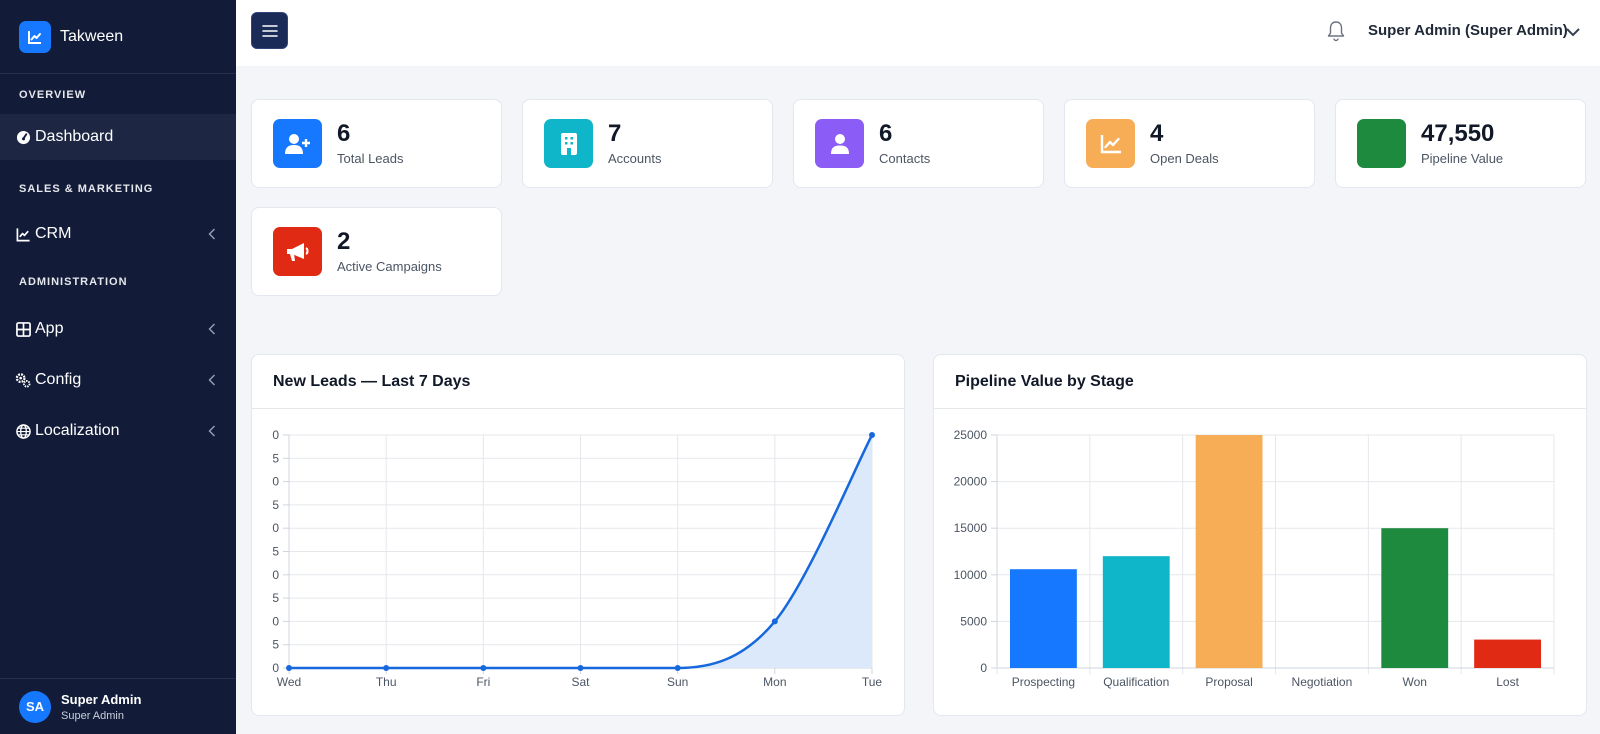  What do you see at coordinates (1415, 682) in the screenshot?
I see `x-tick-label: Won` at bounding box center [1415, 682].